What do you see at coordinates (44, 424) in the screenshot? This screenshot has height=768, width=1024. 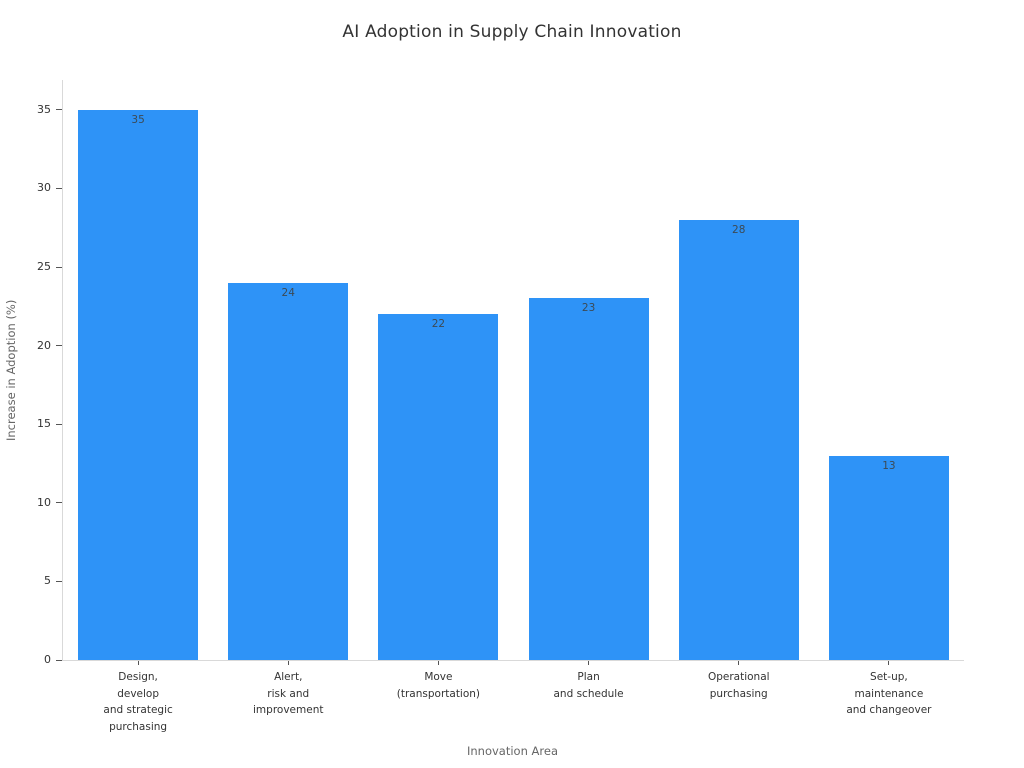 I see `y-tick-label: 15` at bounding box center [44, 424].